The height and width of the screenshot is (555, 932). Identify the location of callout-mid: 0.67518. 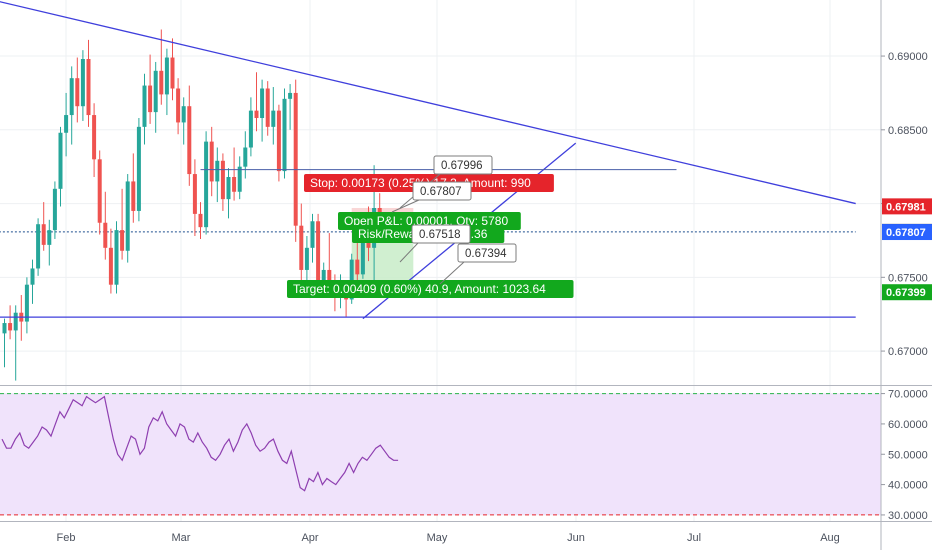
(435, 243).